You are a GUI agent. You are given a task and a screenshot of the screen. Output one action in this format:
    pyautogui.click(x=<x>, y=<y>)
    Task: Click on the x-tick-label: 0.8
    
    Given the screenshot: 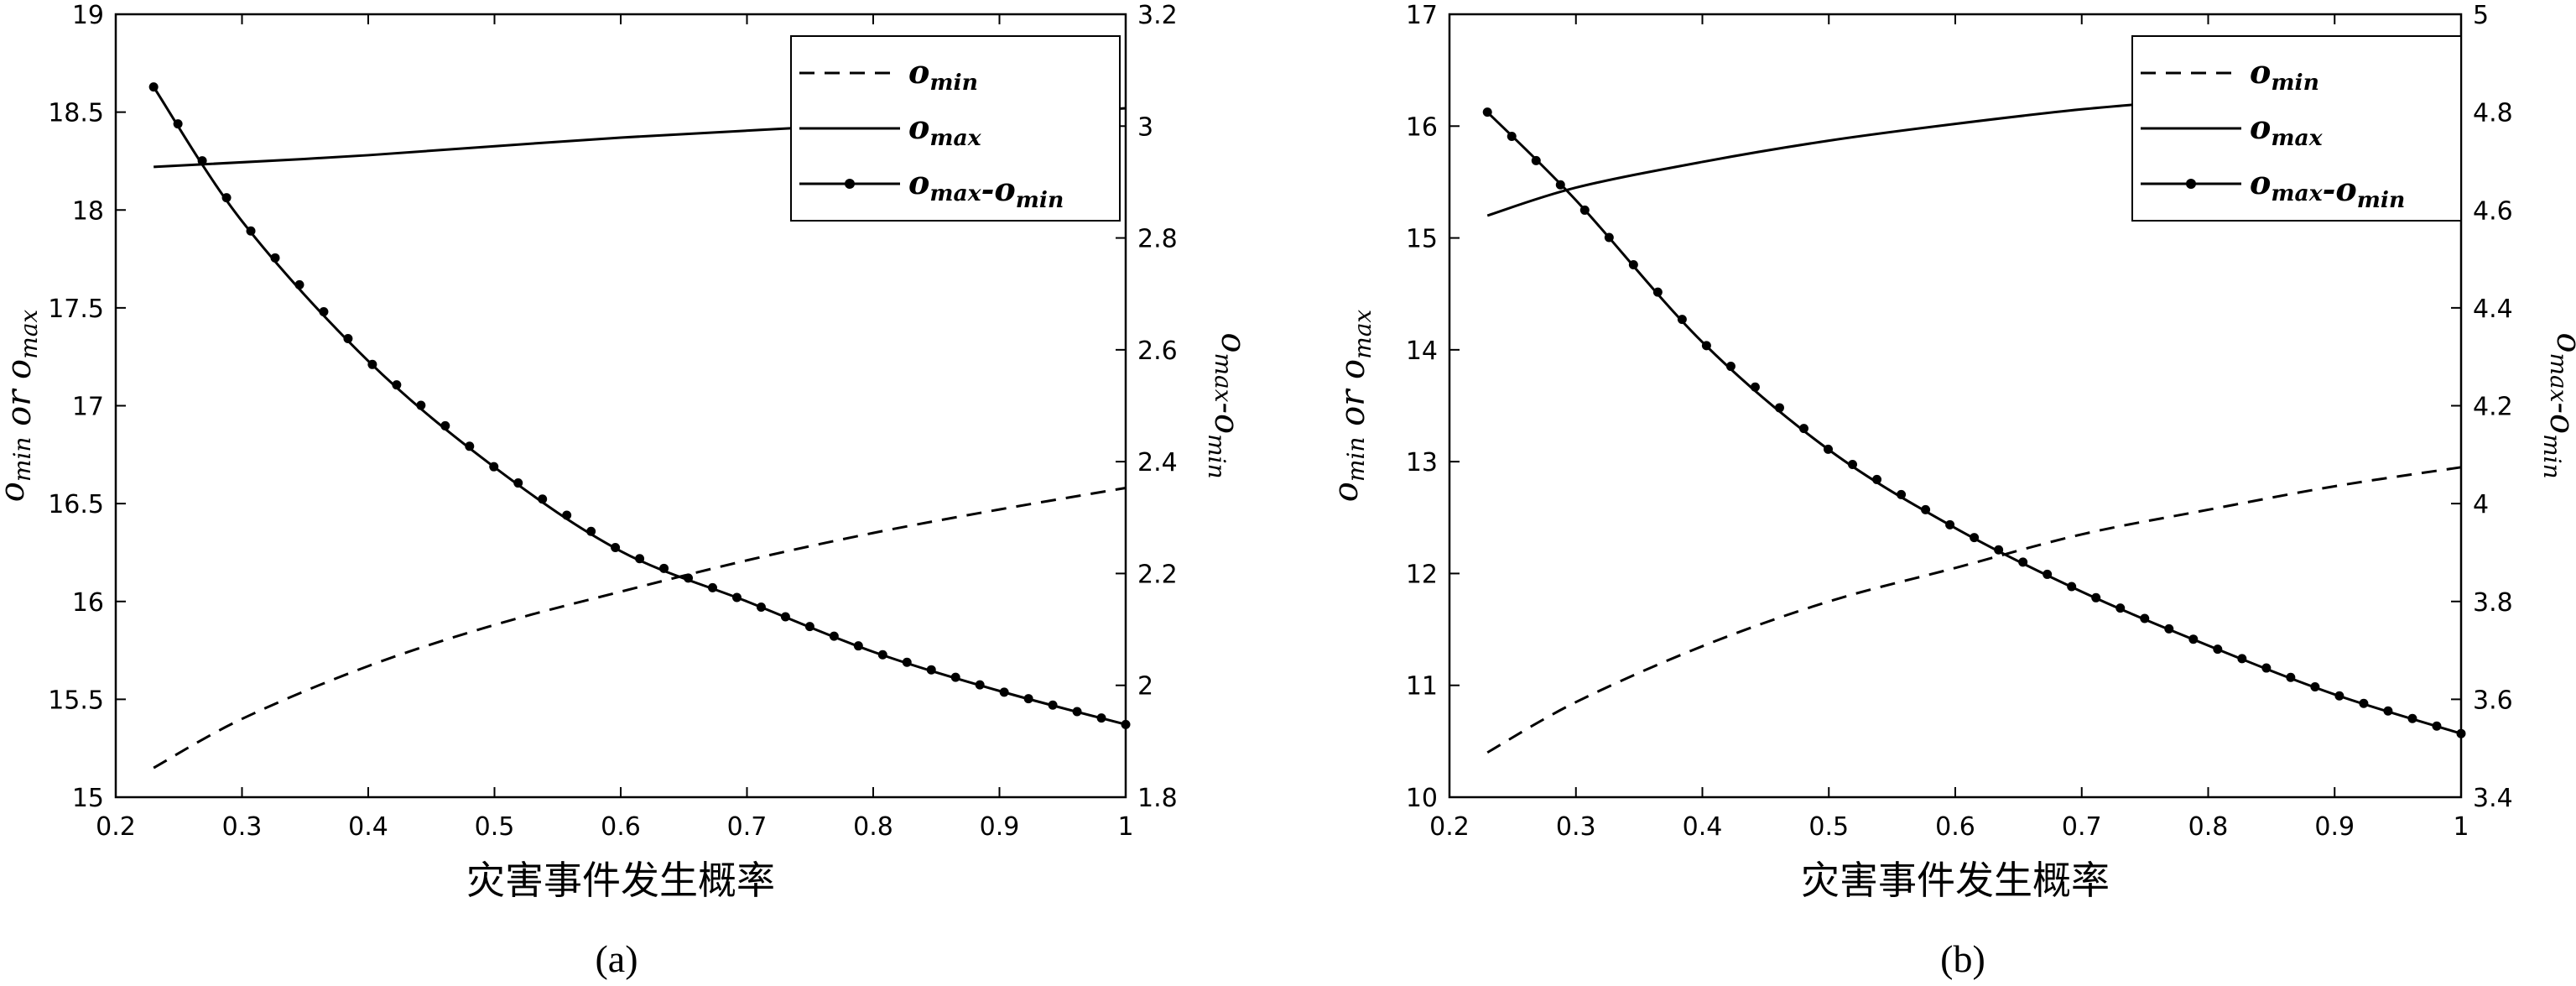 What is the action you would take?
    pyautogui.click(x=2208, y=827)
    